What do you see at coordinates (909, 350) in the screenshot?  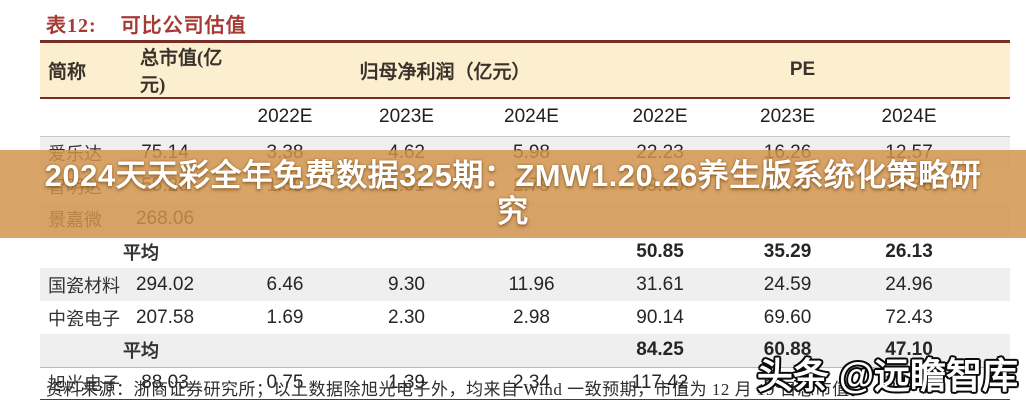 I see `cell-value: 47.10` at bounding box center [909, 350].